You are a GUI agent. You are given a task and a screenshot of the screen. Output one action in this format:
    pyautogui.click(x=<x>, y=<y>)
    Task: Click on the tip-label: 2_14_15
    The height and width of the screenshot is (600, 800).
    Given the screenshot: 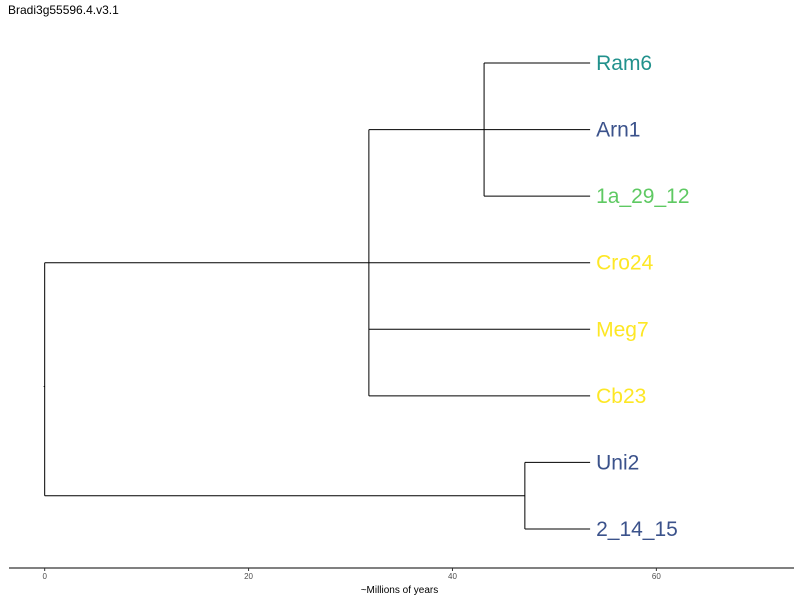 What is the action you would take?
    pyautogui.click(x=637, y=529)
    